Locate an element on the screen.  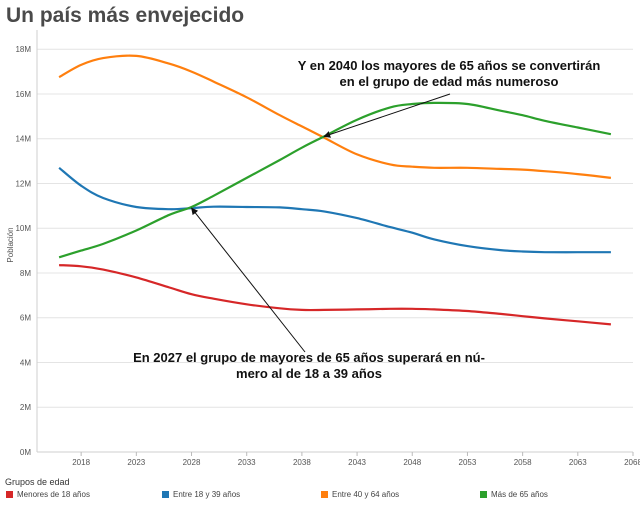
x-tick-label: 2043 is located at coordinates (357, 462).